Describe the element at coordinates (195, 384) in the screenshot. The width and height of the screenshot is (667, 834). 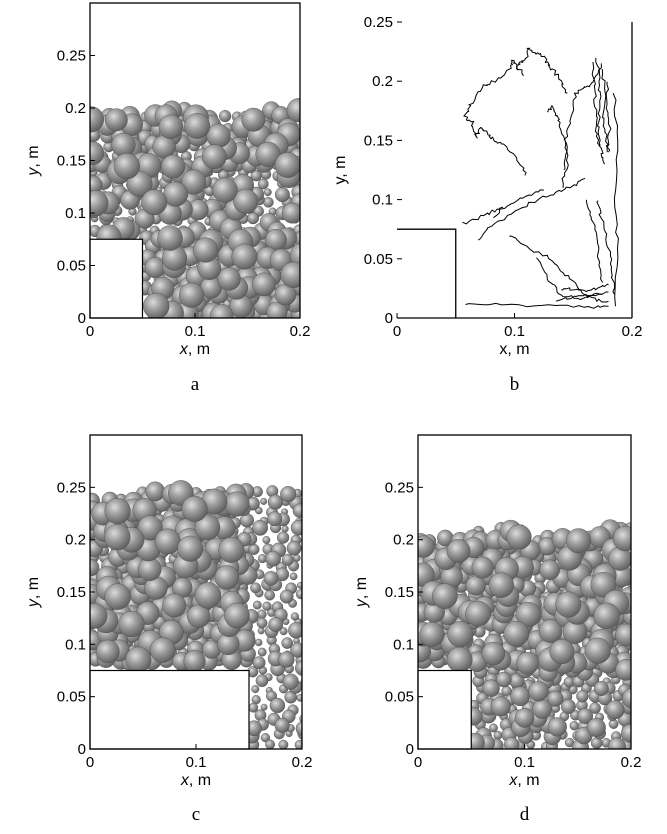
I see `panel-caption: a` at that location.